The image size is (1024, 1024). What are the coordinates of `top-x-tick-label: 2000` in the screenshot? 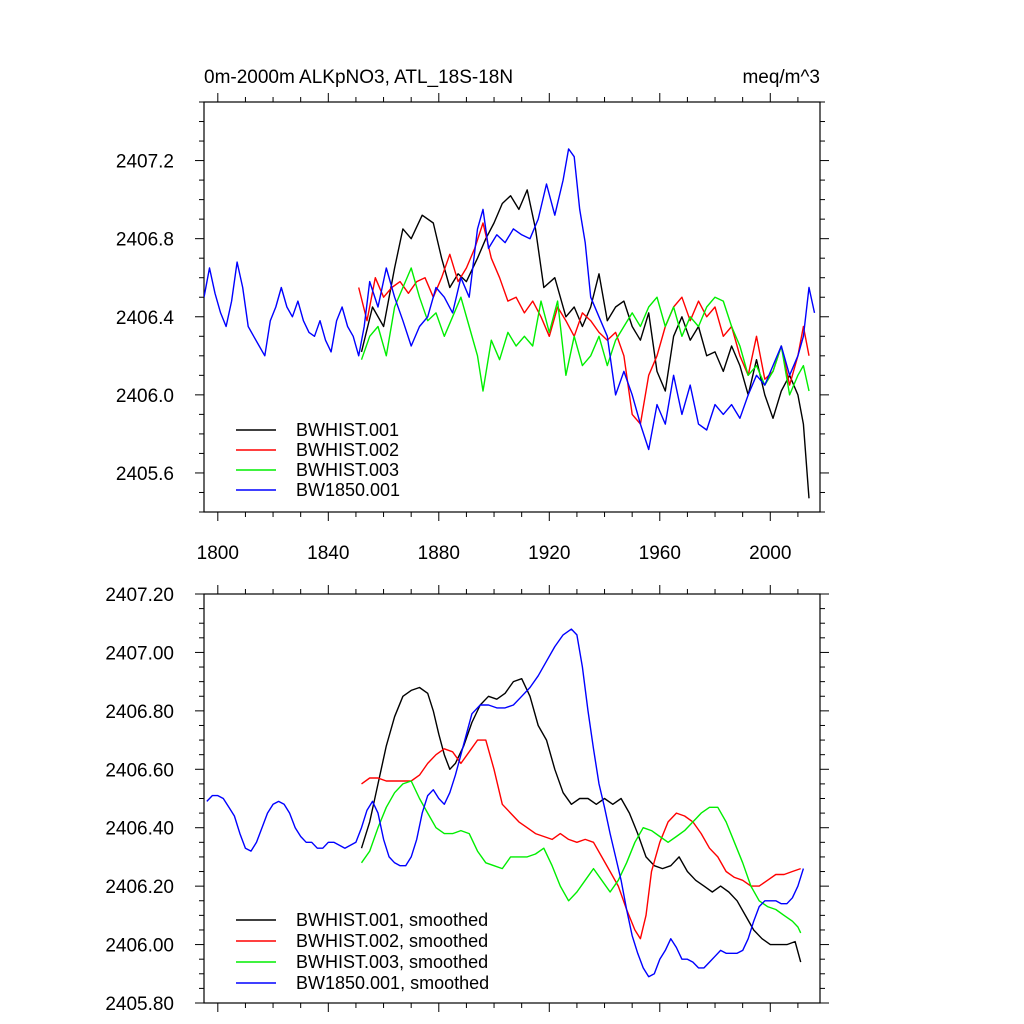 It's located at (770, 553).